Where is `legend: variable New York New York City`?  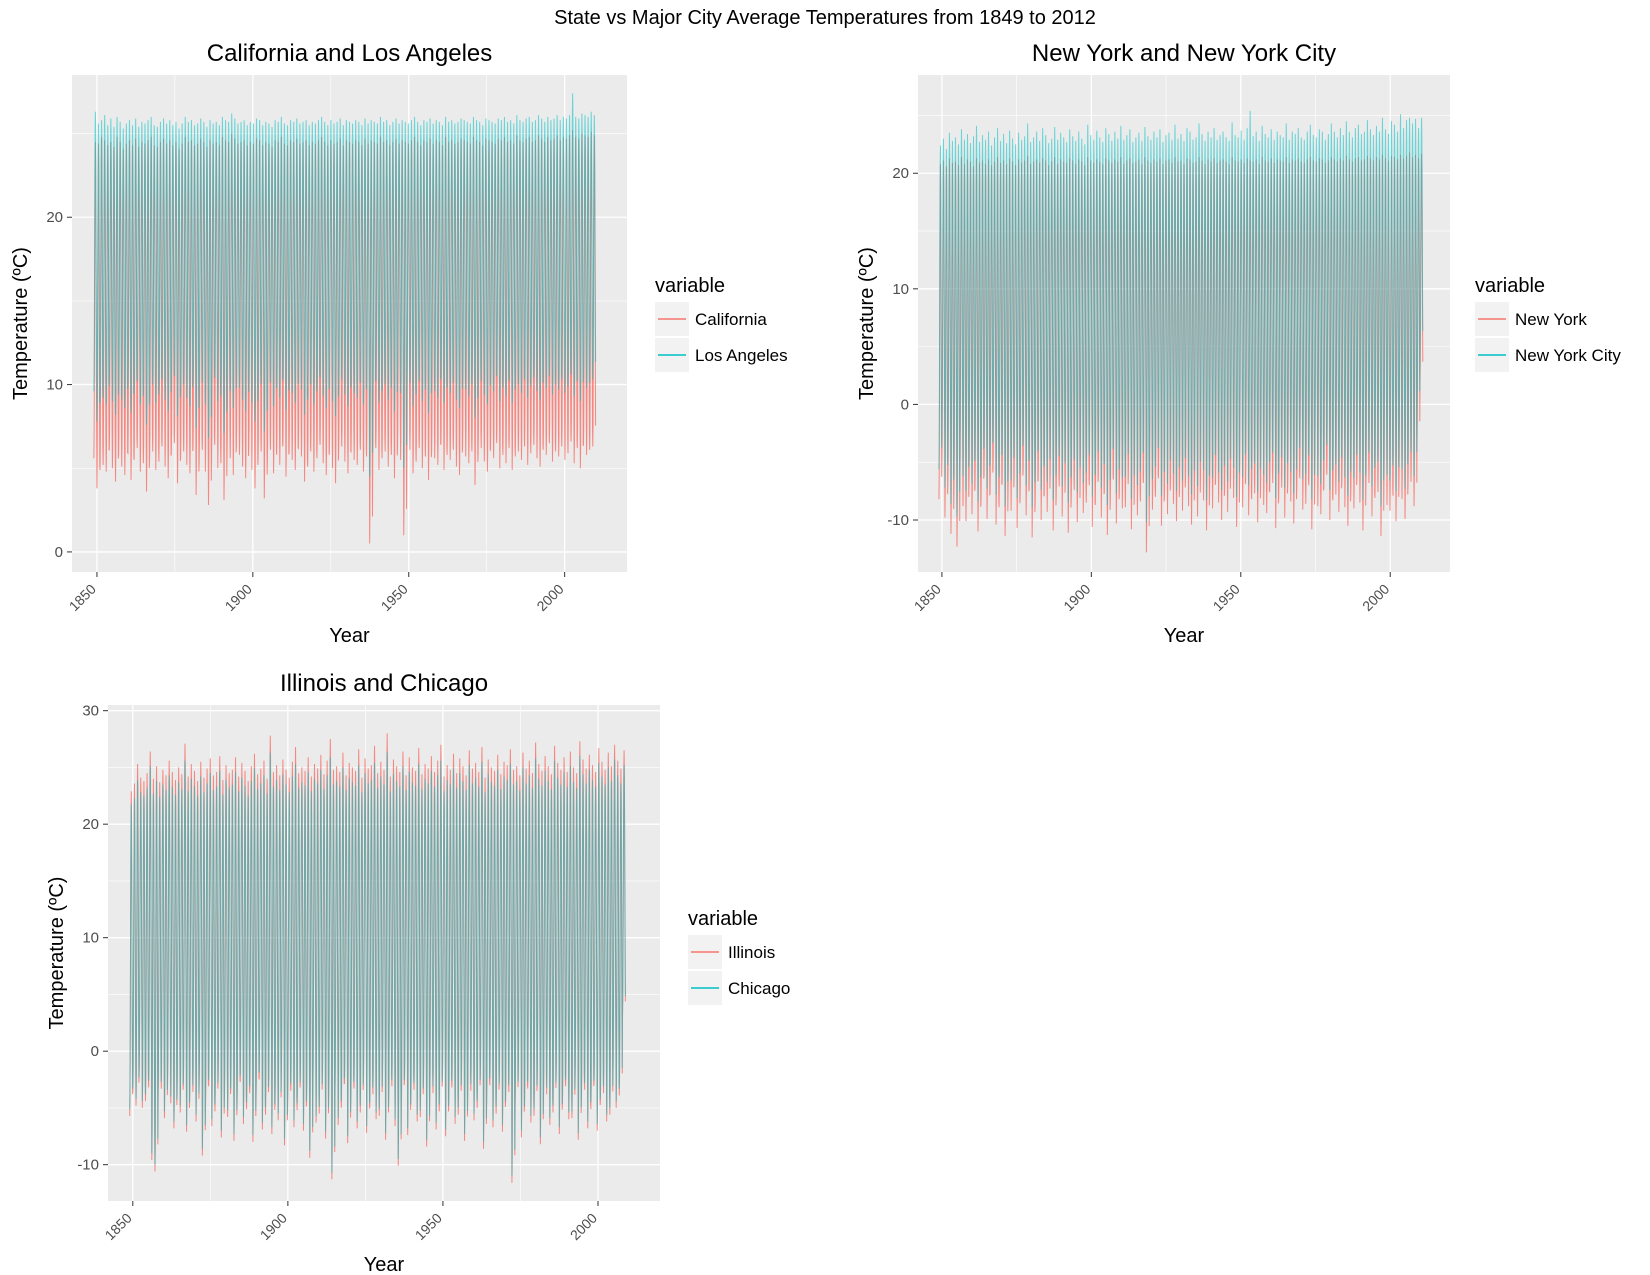
legend: variable New York New York City is located at coordinates (1548, 323).